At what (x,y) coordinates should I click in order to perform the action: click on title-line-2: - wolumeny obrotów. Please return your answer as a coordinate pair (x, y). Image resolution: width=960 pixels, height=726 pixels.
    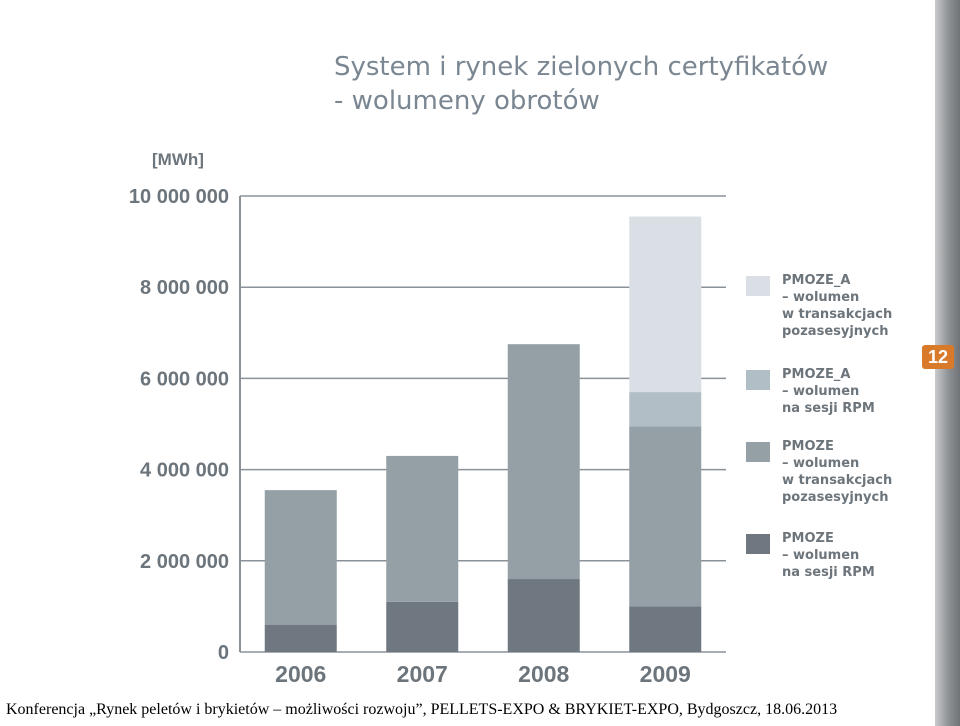
    Looking at the image, I should click on (467, 101).